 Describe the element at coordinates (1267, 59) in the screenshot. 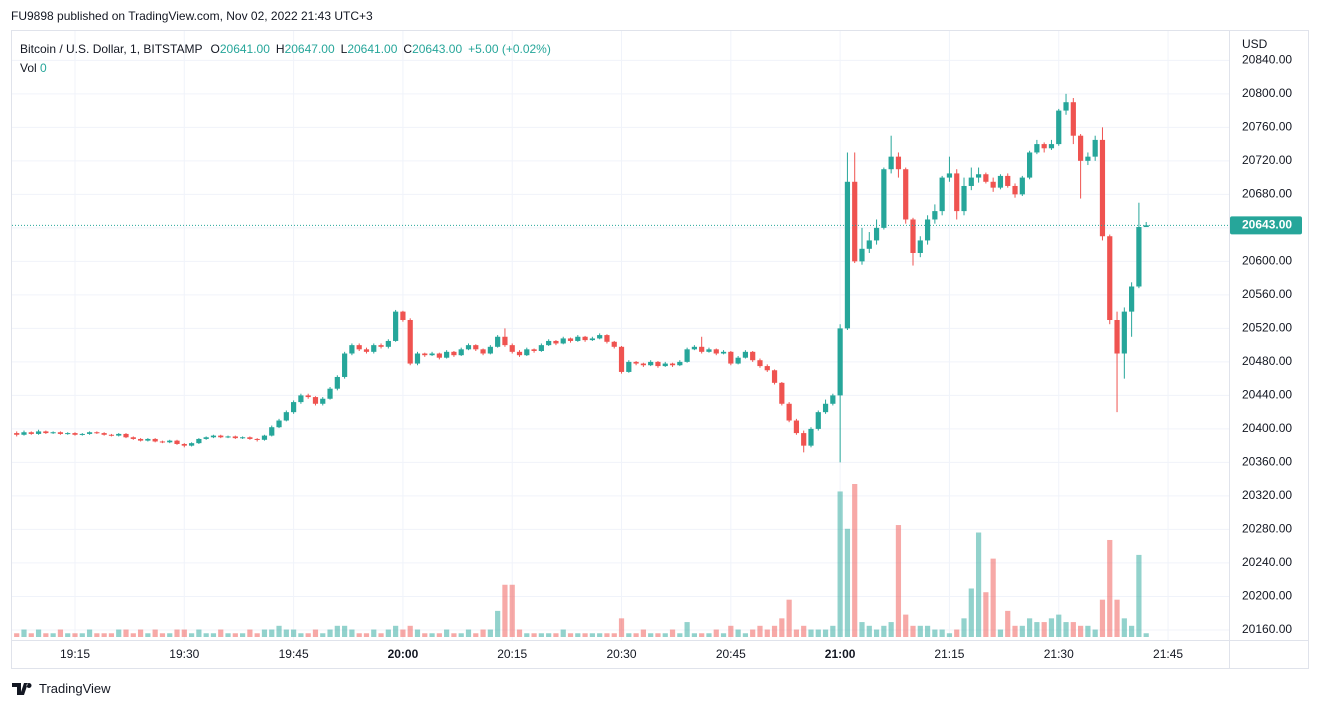

I see `y-tick-label: 20840.00` at that location.